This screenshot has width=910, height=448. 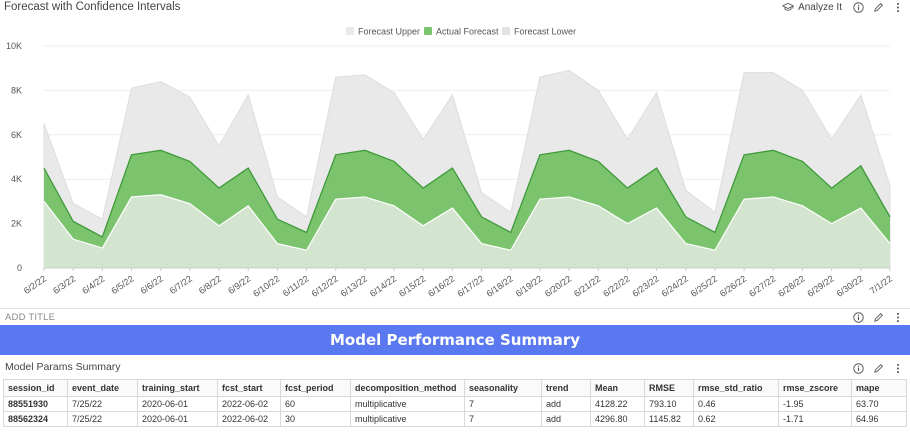 I want to click on column-header: seasonality, so click(x=503, y=388).